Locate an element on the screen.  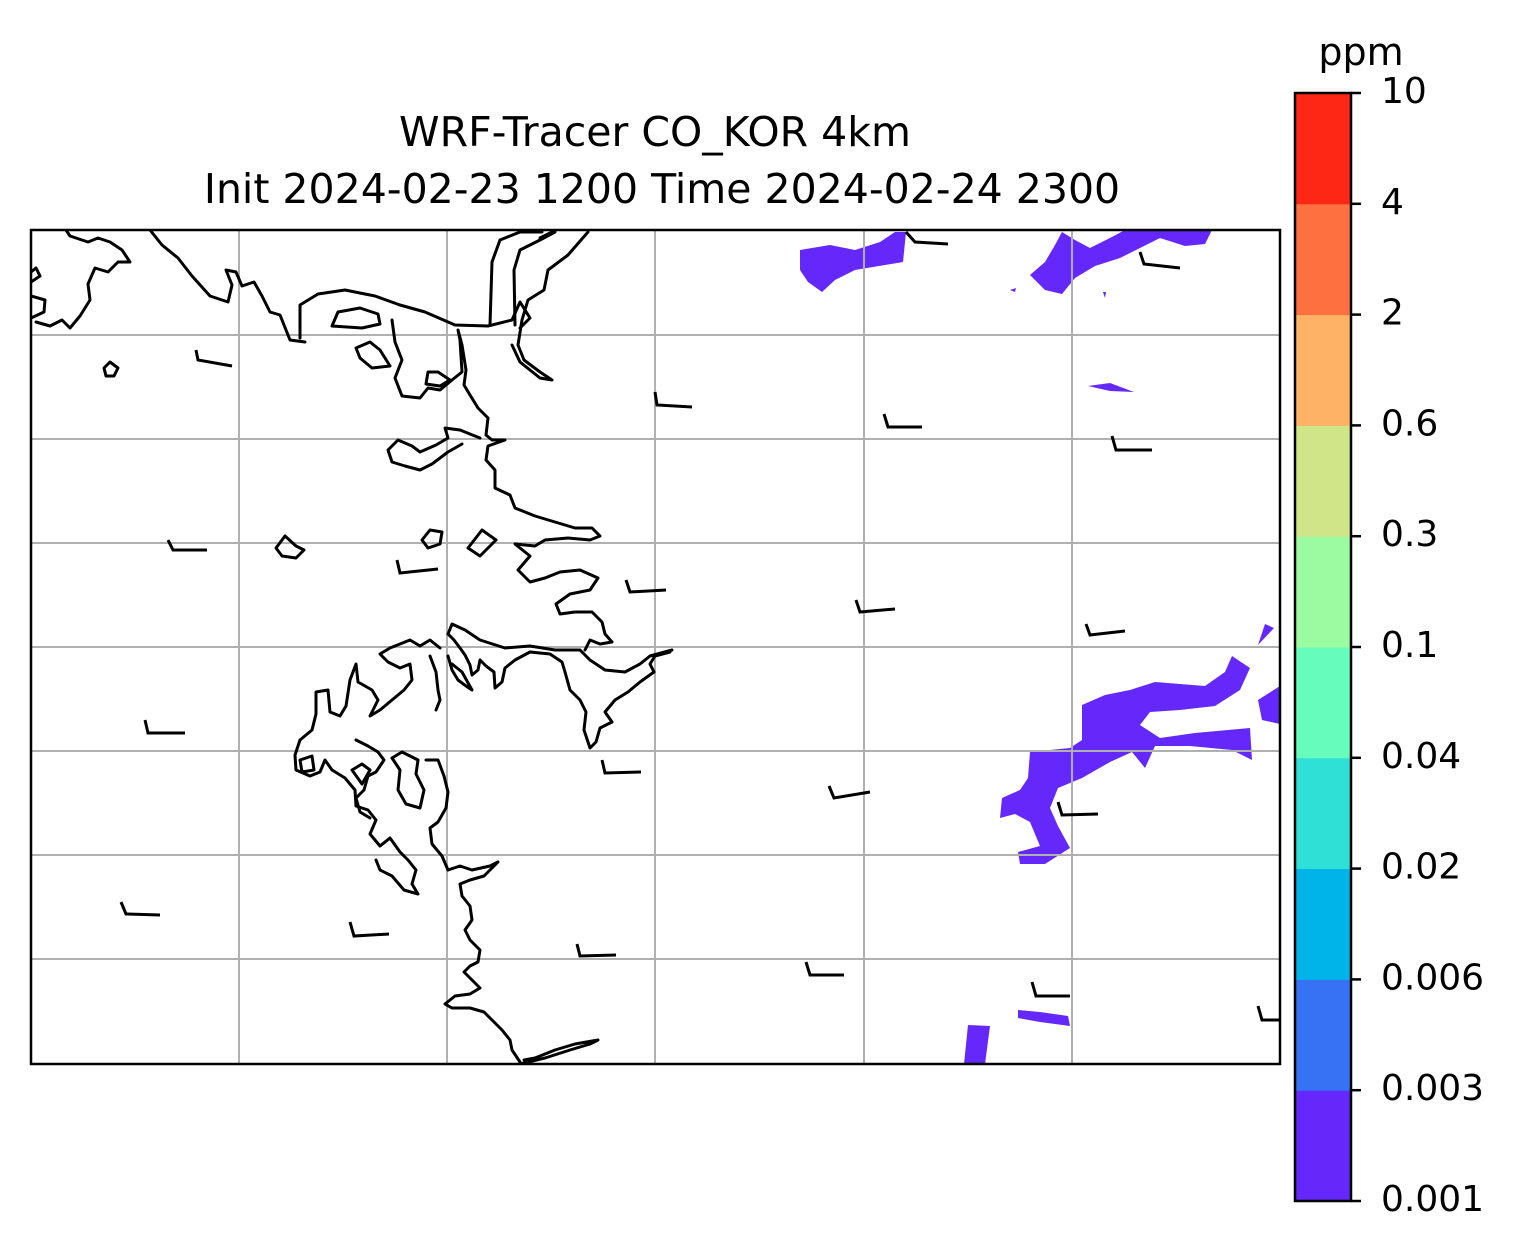
coastline-northwest is located at coordinates (81, 280).